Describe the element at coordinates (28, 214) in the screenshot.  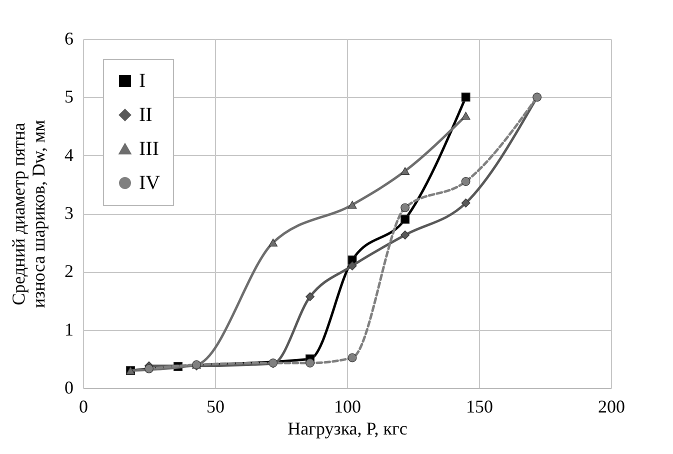
I see `y-axis-title: Средний диаметр пятна износа шариков, Dw, мм` at that location.